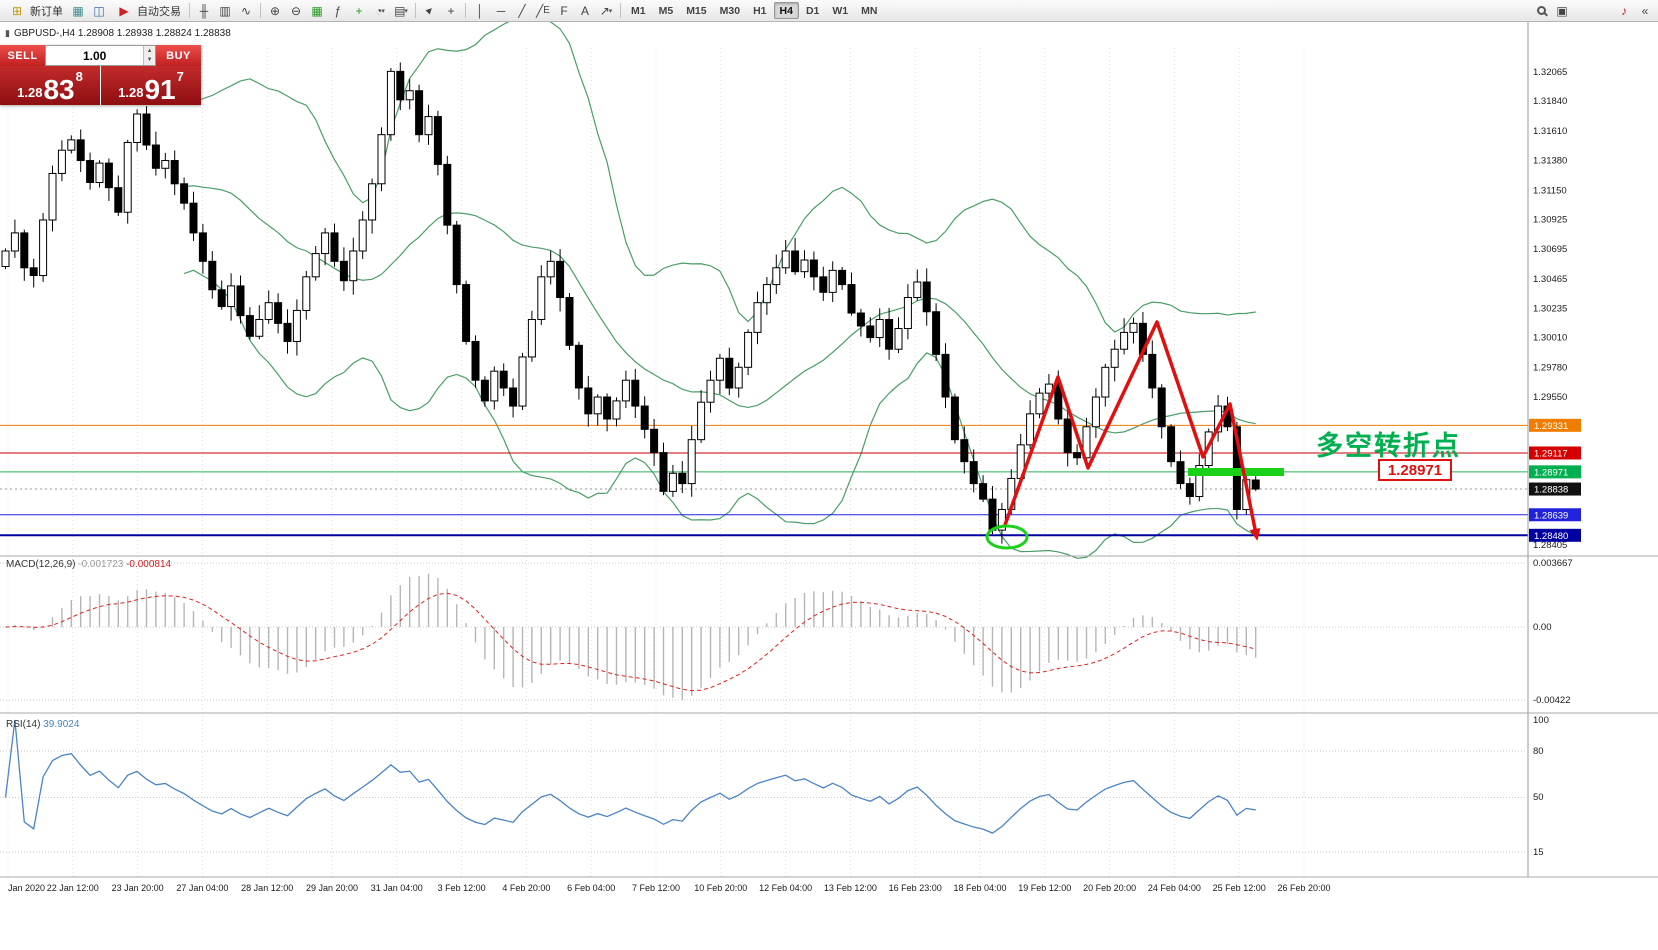 The height and width of the screenshot is (950, 1658). I want to click on svg-text: 1.29780, so click(1550, 367).